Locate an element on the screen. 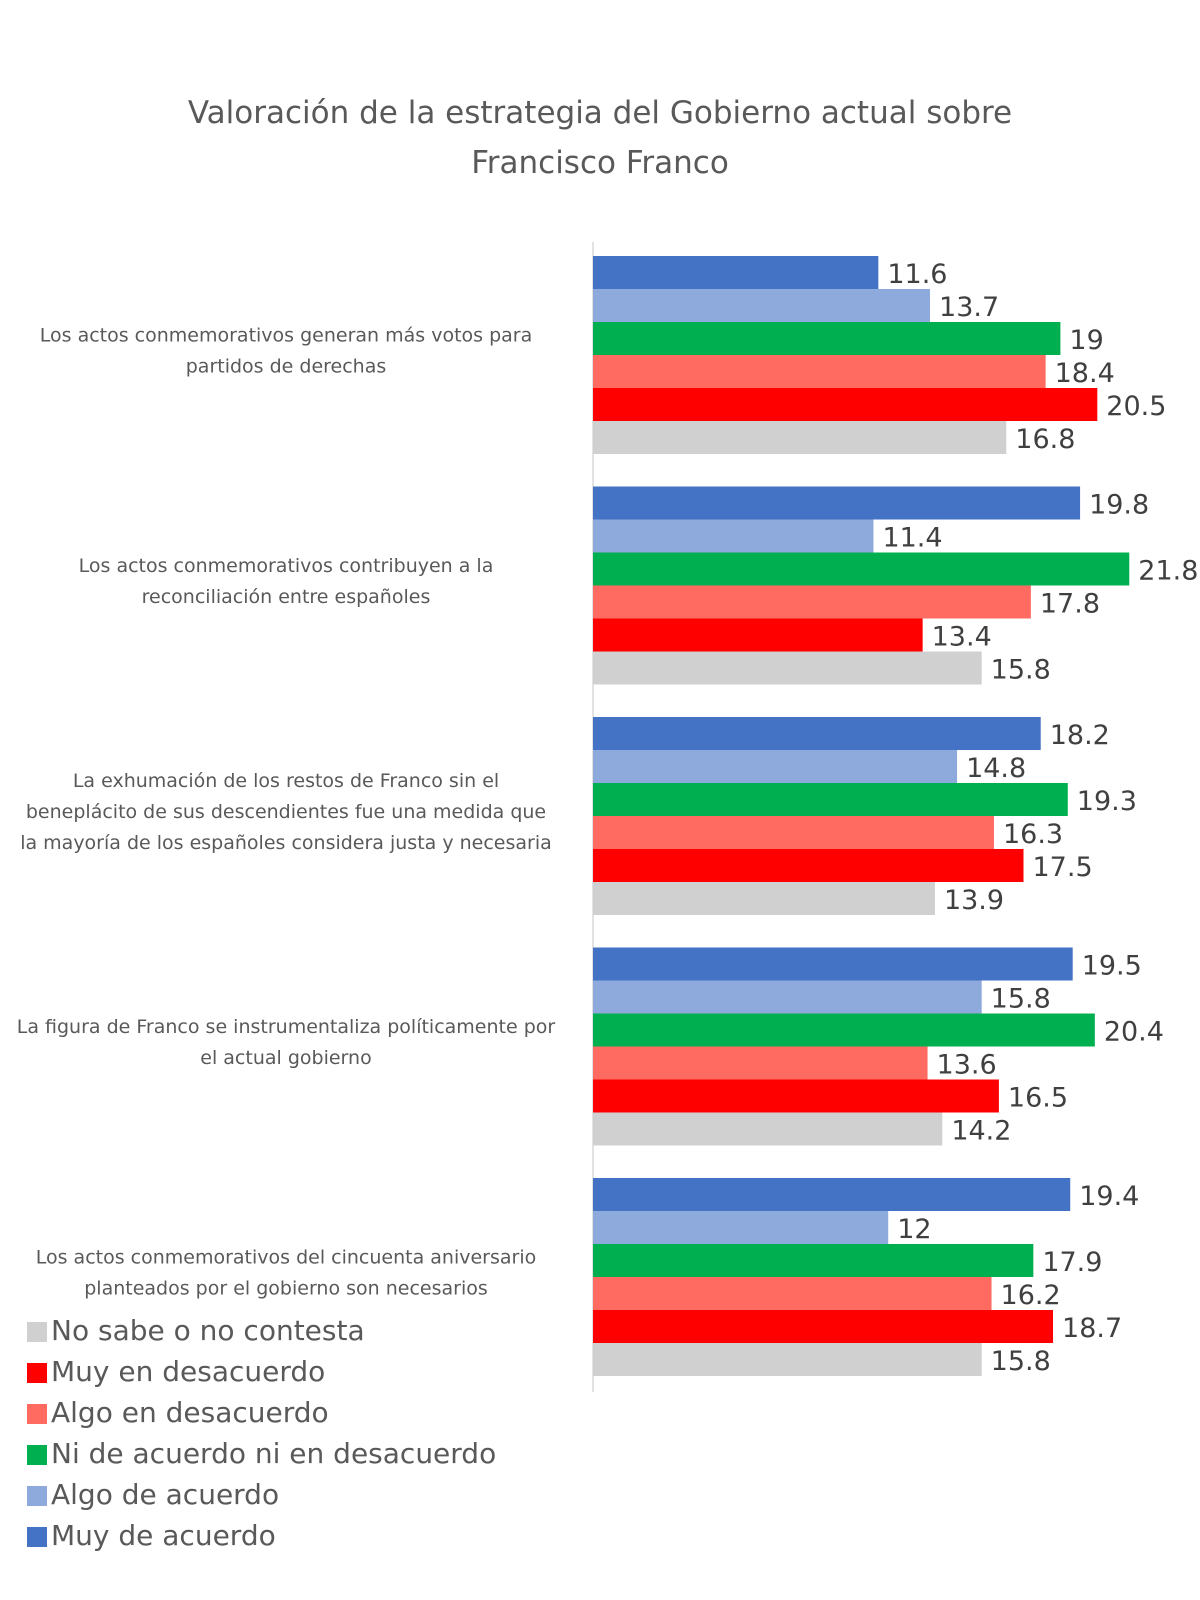 Image resolution: width=1200 pixels, height=1600 pixels. data-label: 18.2 is located at coordinates (1080, 735).